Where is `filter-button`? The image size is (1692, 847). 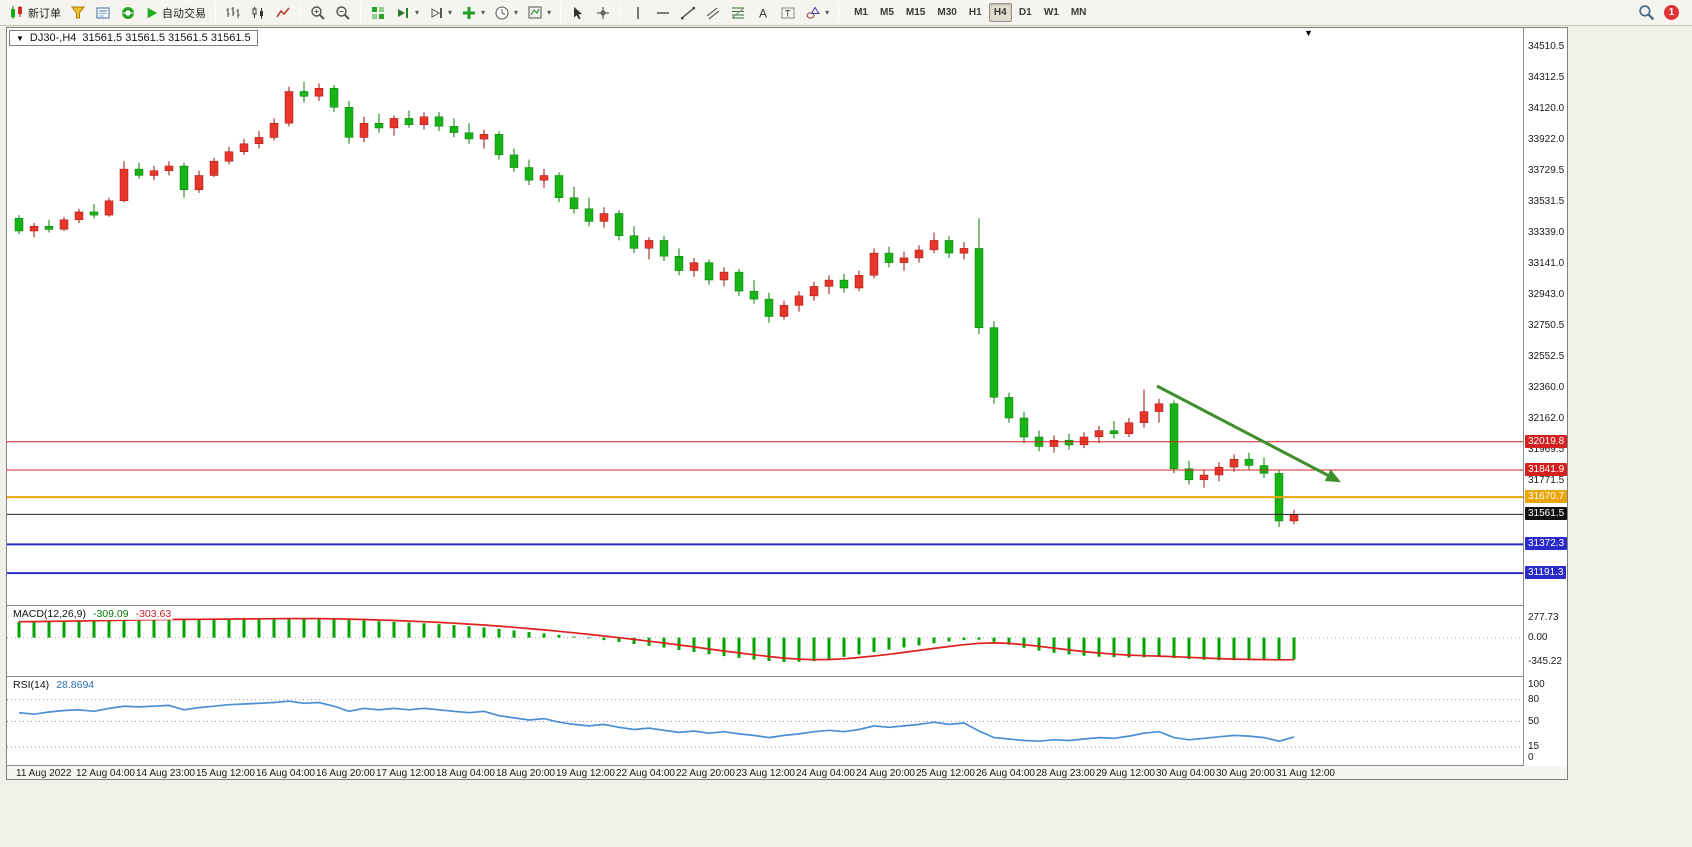 filter-button is located at coordinates (78, 13).